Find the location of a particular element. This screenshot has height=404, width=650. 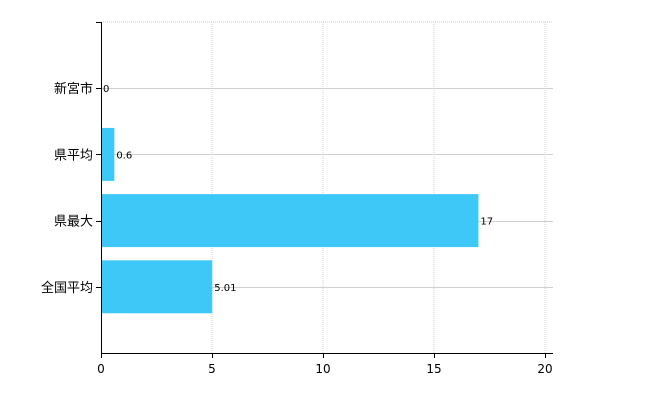

data-label: 0 is located at coordinates (106, 89).